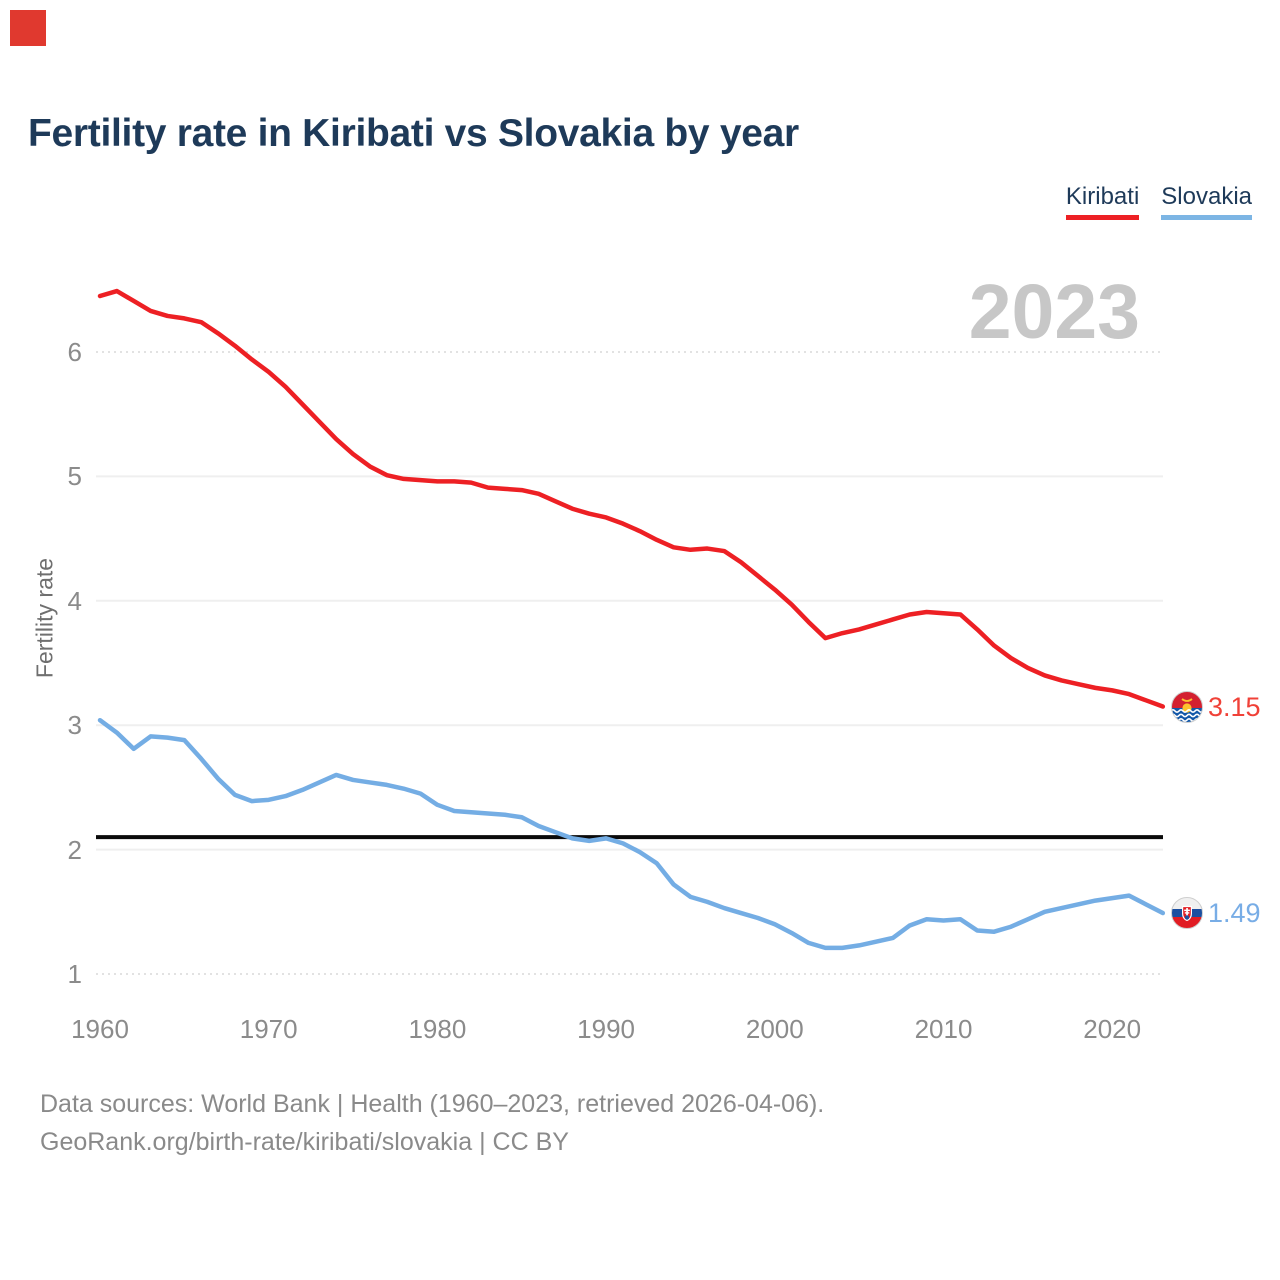 This screenshot has width=1280, height=1280. I want to click on x-tick-label: 1970, so click(268, 1029).